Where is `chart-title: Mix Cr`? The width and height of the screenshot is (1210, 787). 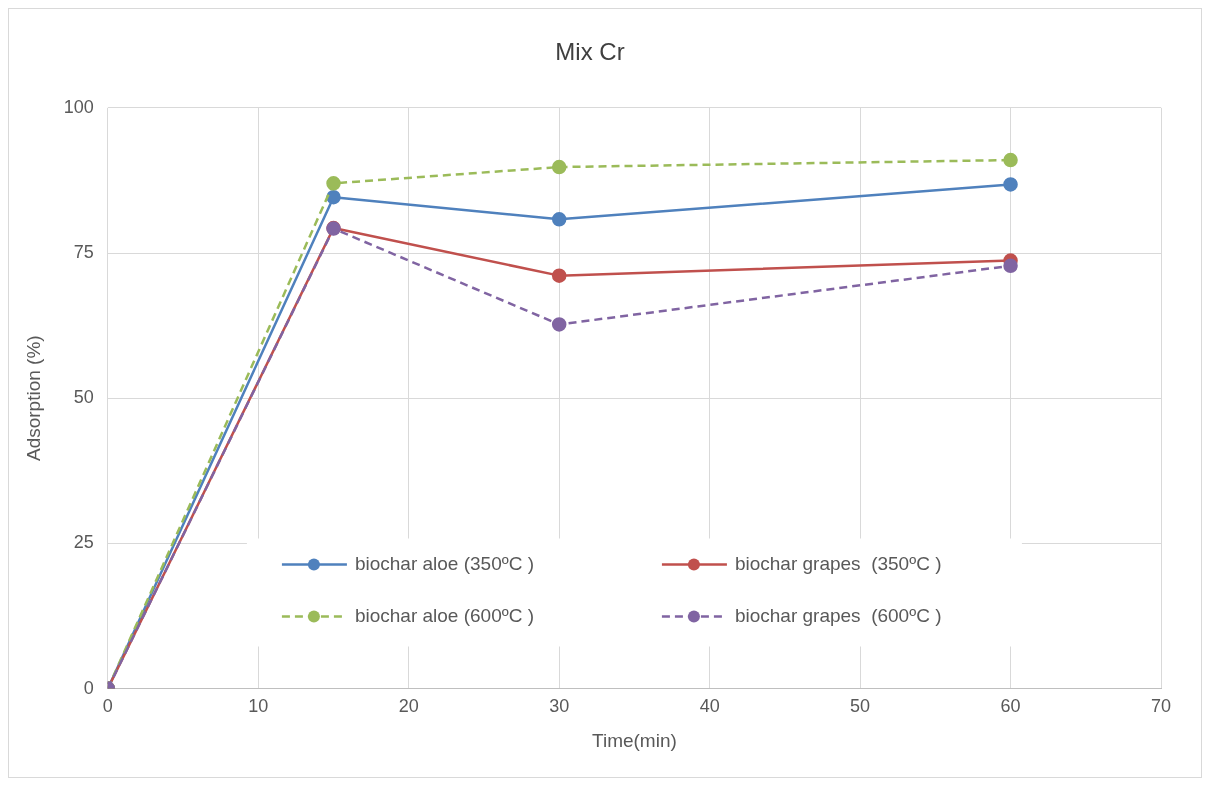 chart-title: Mix Cr is located at coordinates (590, 52).